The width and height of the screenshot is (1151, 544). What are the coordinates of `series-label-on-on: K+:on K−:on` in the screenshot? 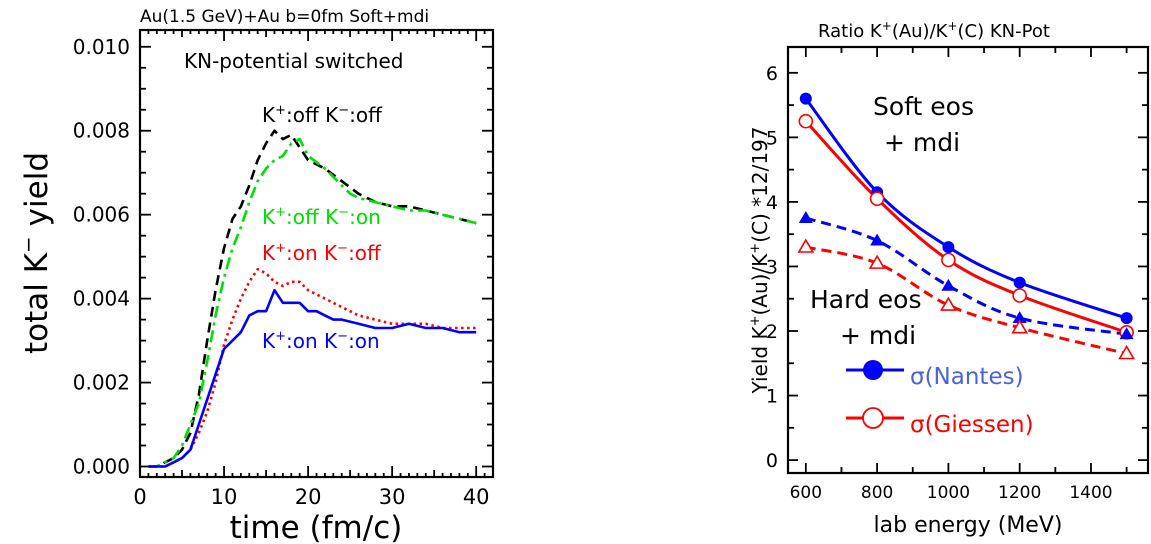 It's located at (321, 341).